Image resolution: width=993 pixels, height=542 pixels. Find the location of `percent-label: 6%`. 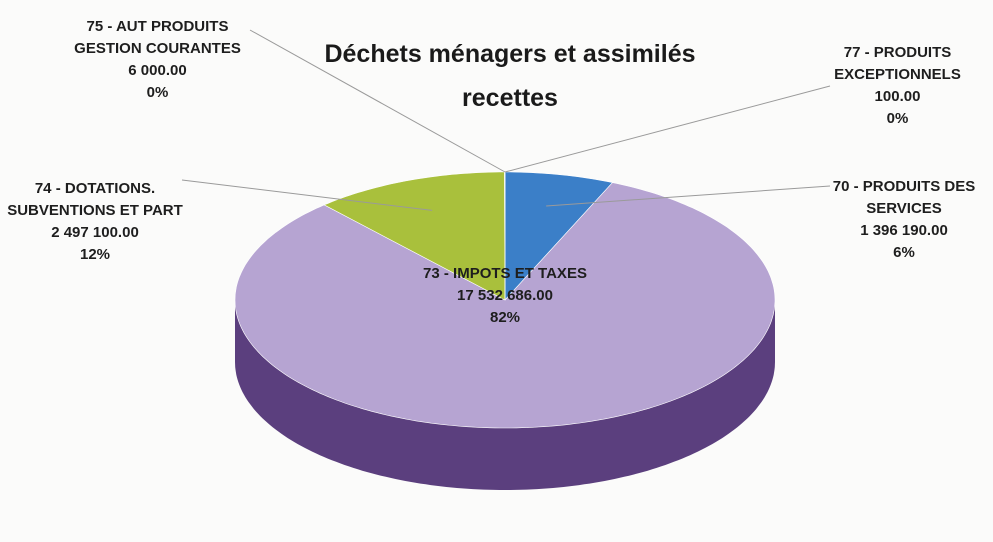

percent-label: 6% is located at coordinates (904, 252).